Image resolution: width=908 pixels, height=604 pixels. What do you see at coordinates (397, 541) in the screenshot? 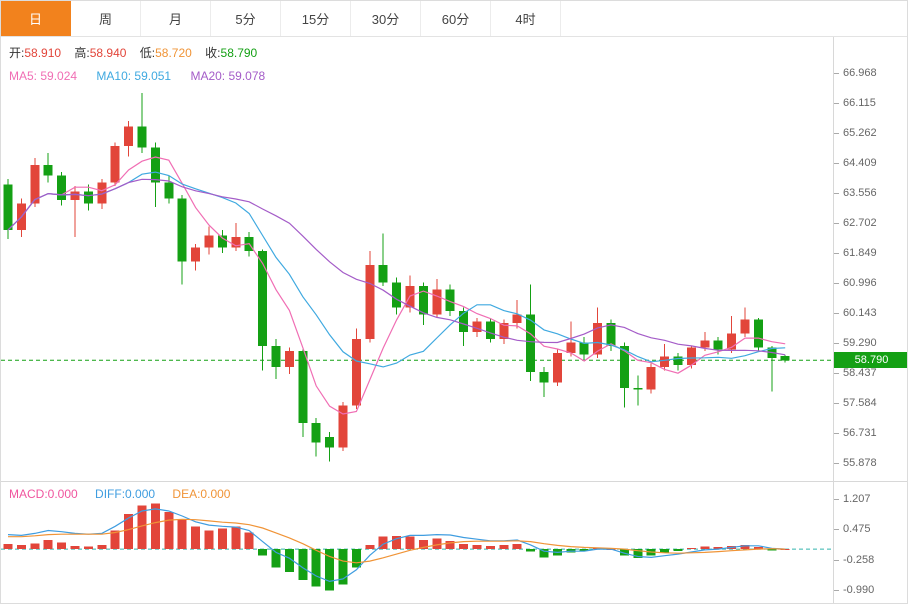
I see `dea-line` at bounding box center [397, 541].